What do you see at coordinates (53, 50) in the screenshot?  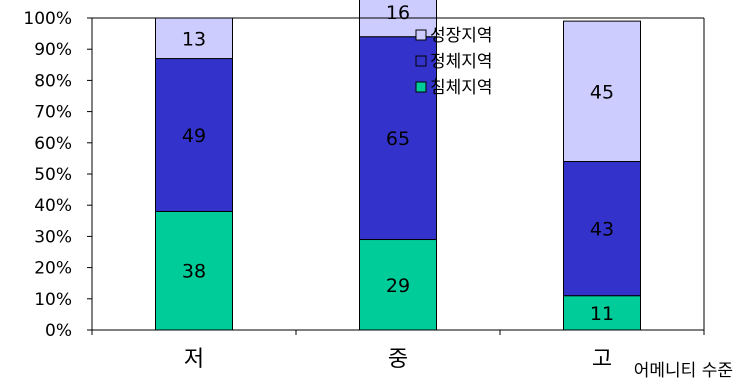 I see `y-tick-label: 90%` at bounding box center [53, 50].